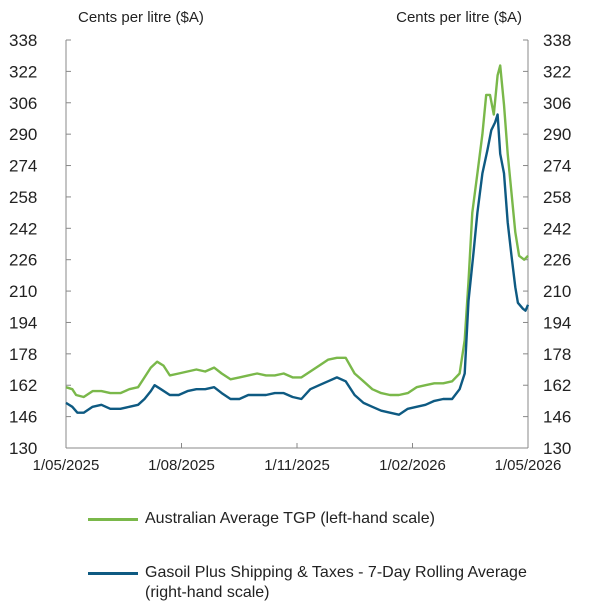 The image size is (594, 603). I want to click on right-tick-label: 274, so click(557, 166).